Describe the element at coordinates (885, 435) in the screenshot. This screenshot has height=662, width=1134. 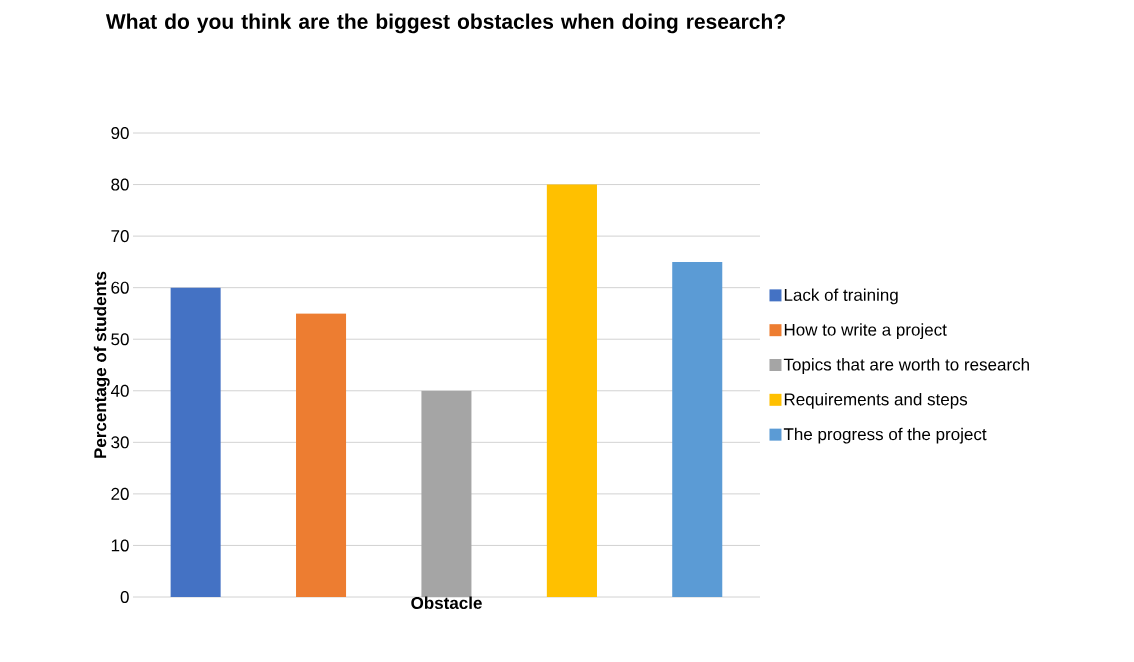
I see `legend-label: The progress of the project` at that location.